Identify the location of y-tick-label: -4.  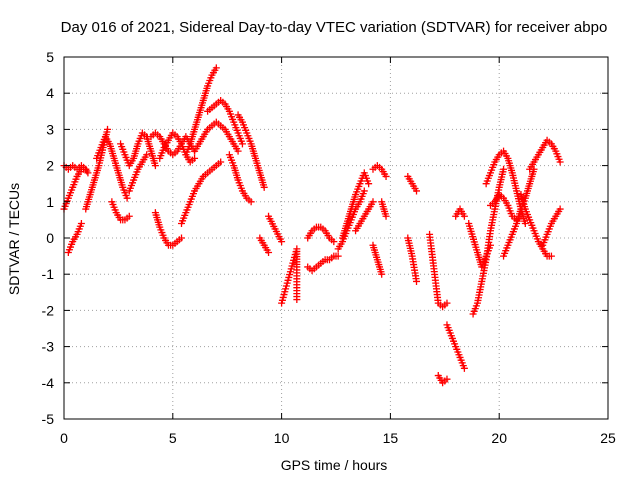
(48, 383).